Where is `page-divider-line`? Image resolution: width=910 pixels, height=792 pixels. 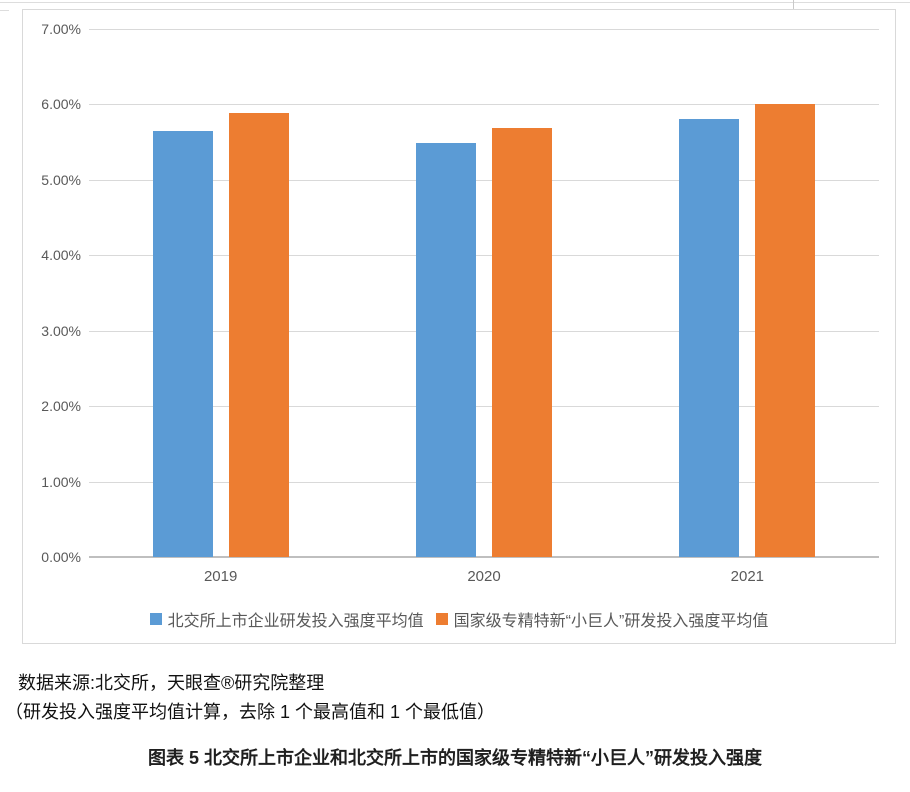 page-divider-line is located at coordinates (455, 2).